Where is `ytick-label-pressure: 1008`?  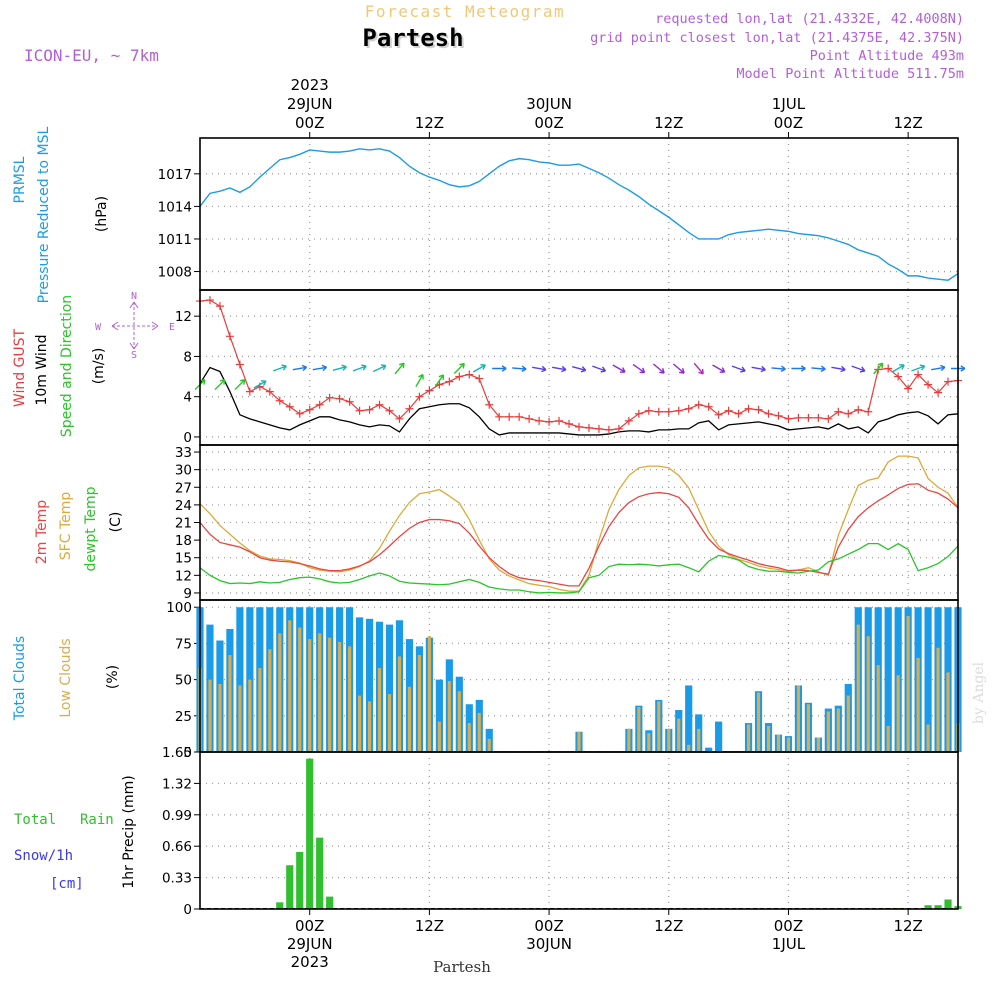 ytick-label-pressure: 1008 is located at coordinates (175, 273).